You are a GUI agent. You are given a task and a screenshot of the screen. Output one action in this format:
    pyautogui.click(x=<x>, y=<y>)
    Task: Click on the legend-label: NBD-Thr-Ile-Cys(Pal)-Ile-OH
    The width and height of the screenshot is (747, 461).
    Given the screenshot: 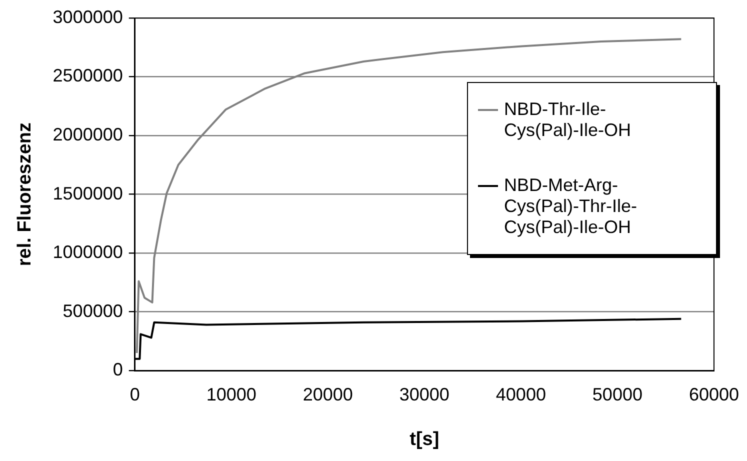 What is the action you would take?
    pyautogui.click(x=568, y=120)
    